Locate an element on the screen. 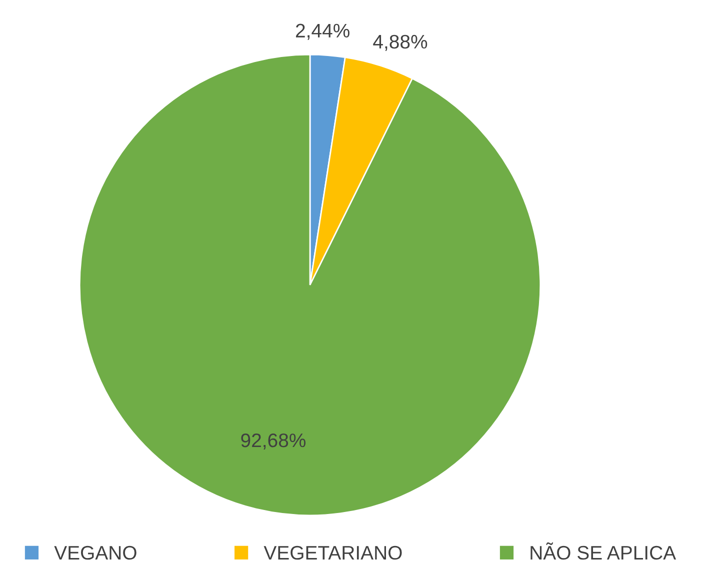 This screenshot has width=701, height=581. legend-label: VEGETARIANO is located at coordinates (333, 553).